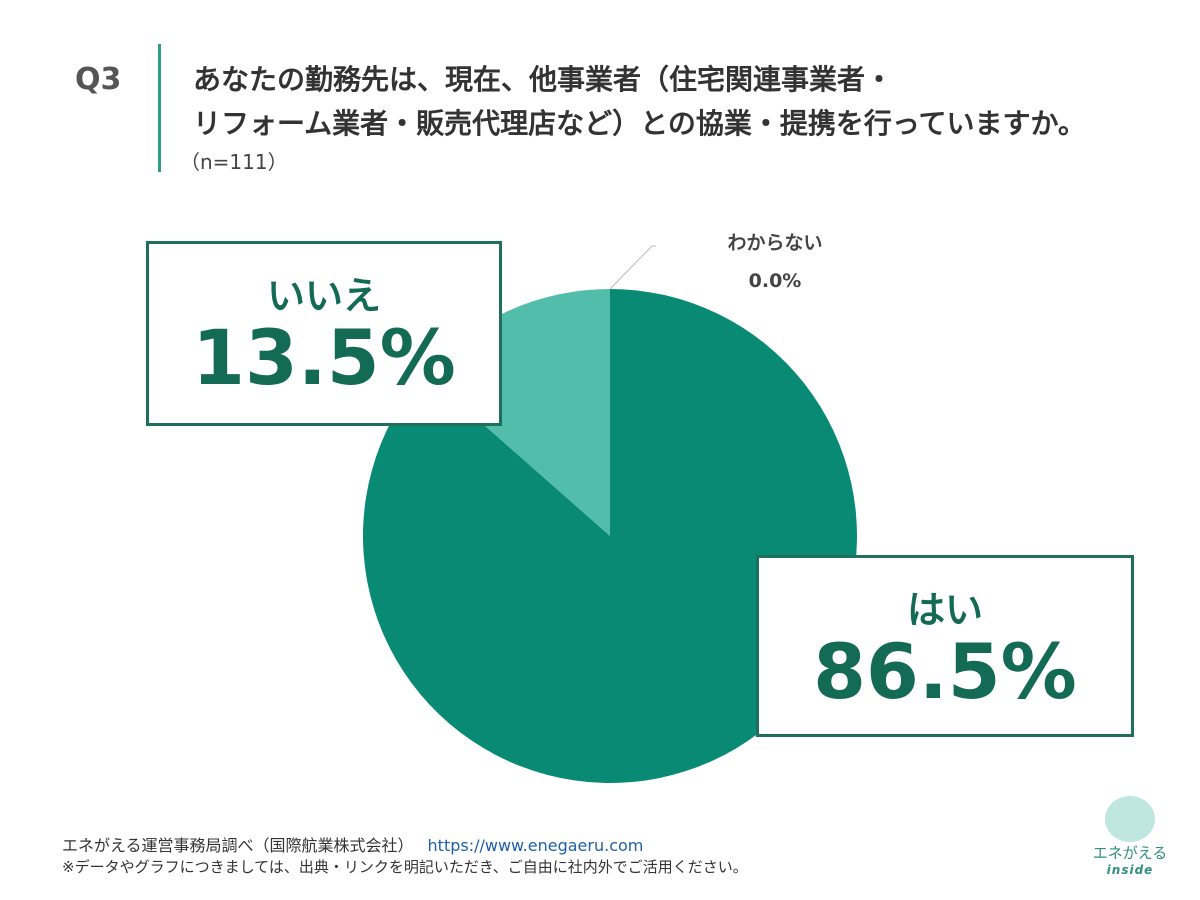  What do you see at coordinates (775, 281) in the screenshot?
I see `data-label-unknown: 0.0%` at bounding box center [775, 281].